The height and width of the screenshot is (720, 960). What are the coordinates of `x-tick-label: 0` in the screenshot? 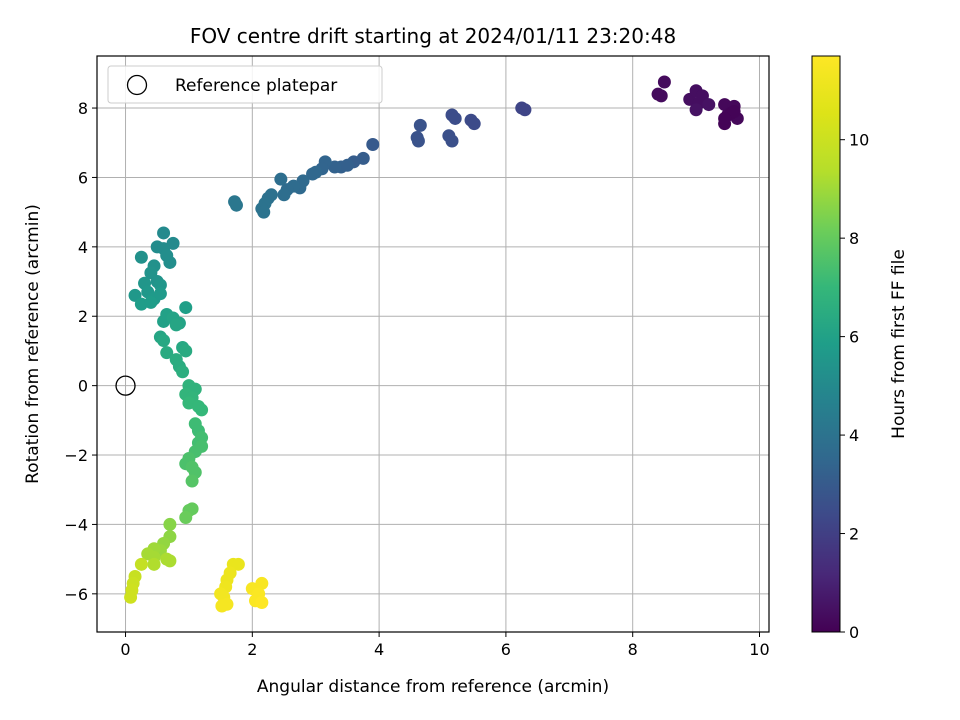 It's located at (125, 649).